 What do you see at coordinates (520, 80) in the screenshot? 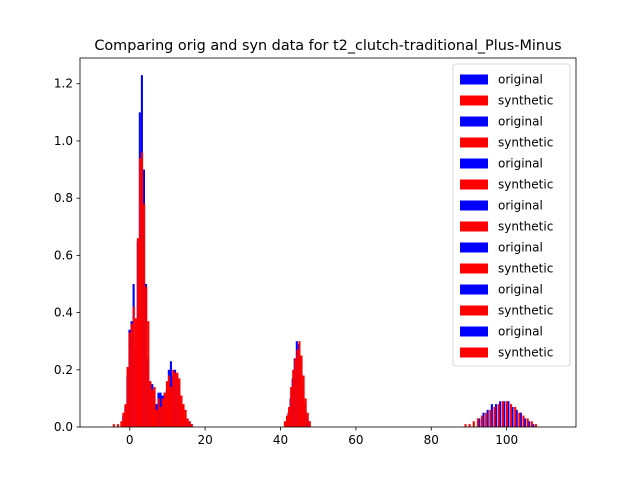
I see `legend-label-0: original` at bounding box center [520, 80].